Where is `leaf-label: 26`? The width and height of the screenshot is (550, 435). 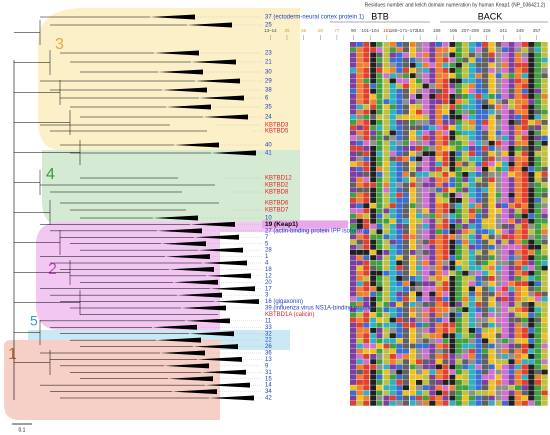 leaf-label: 26 is located at coordinates (268, 347).